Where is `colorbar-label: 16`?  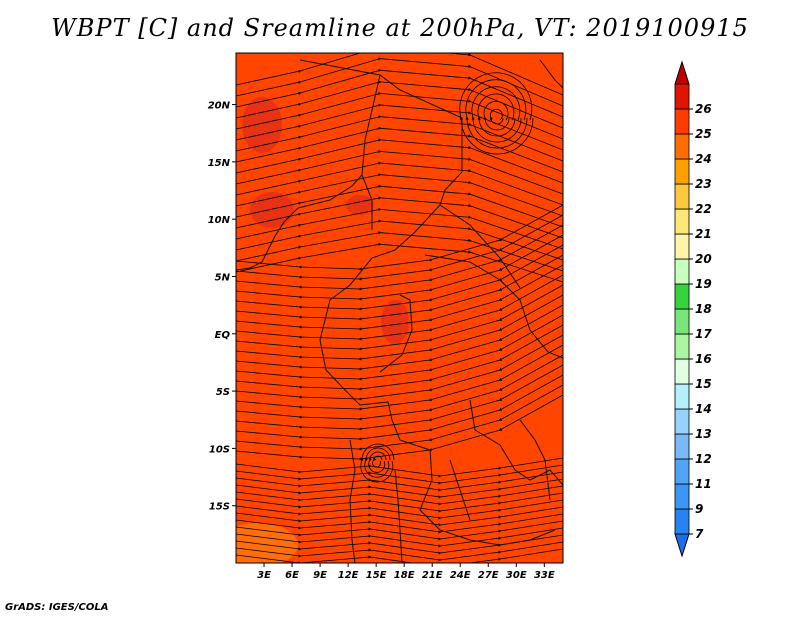
colorbar-label: 16 is located at coordinates (703, 359).